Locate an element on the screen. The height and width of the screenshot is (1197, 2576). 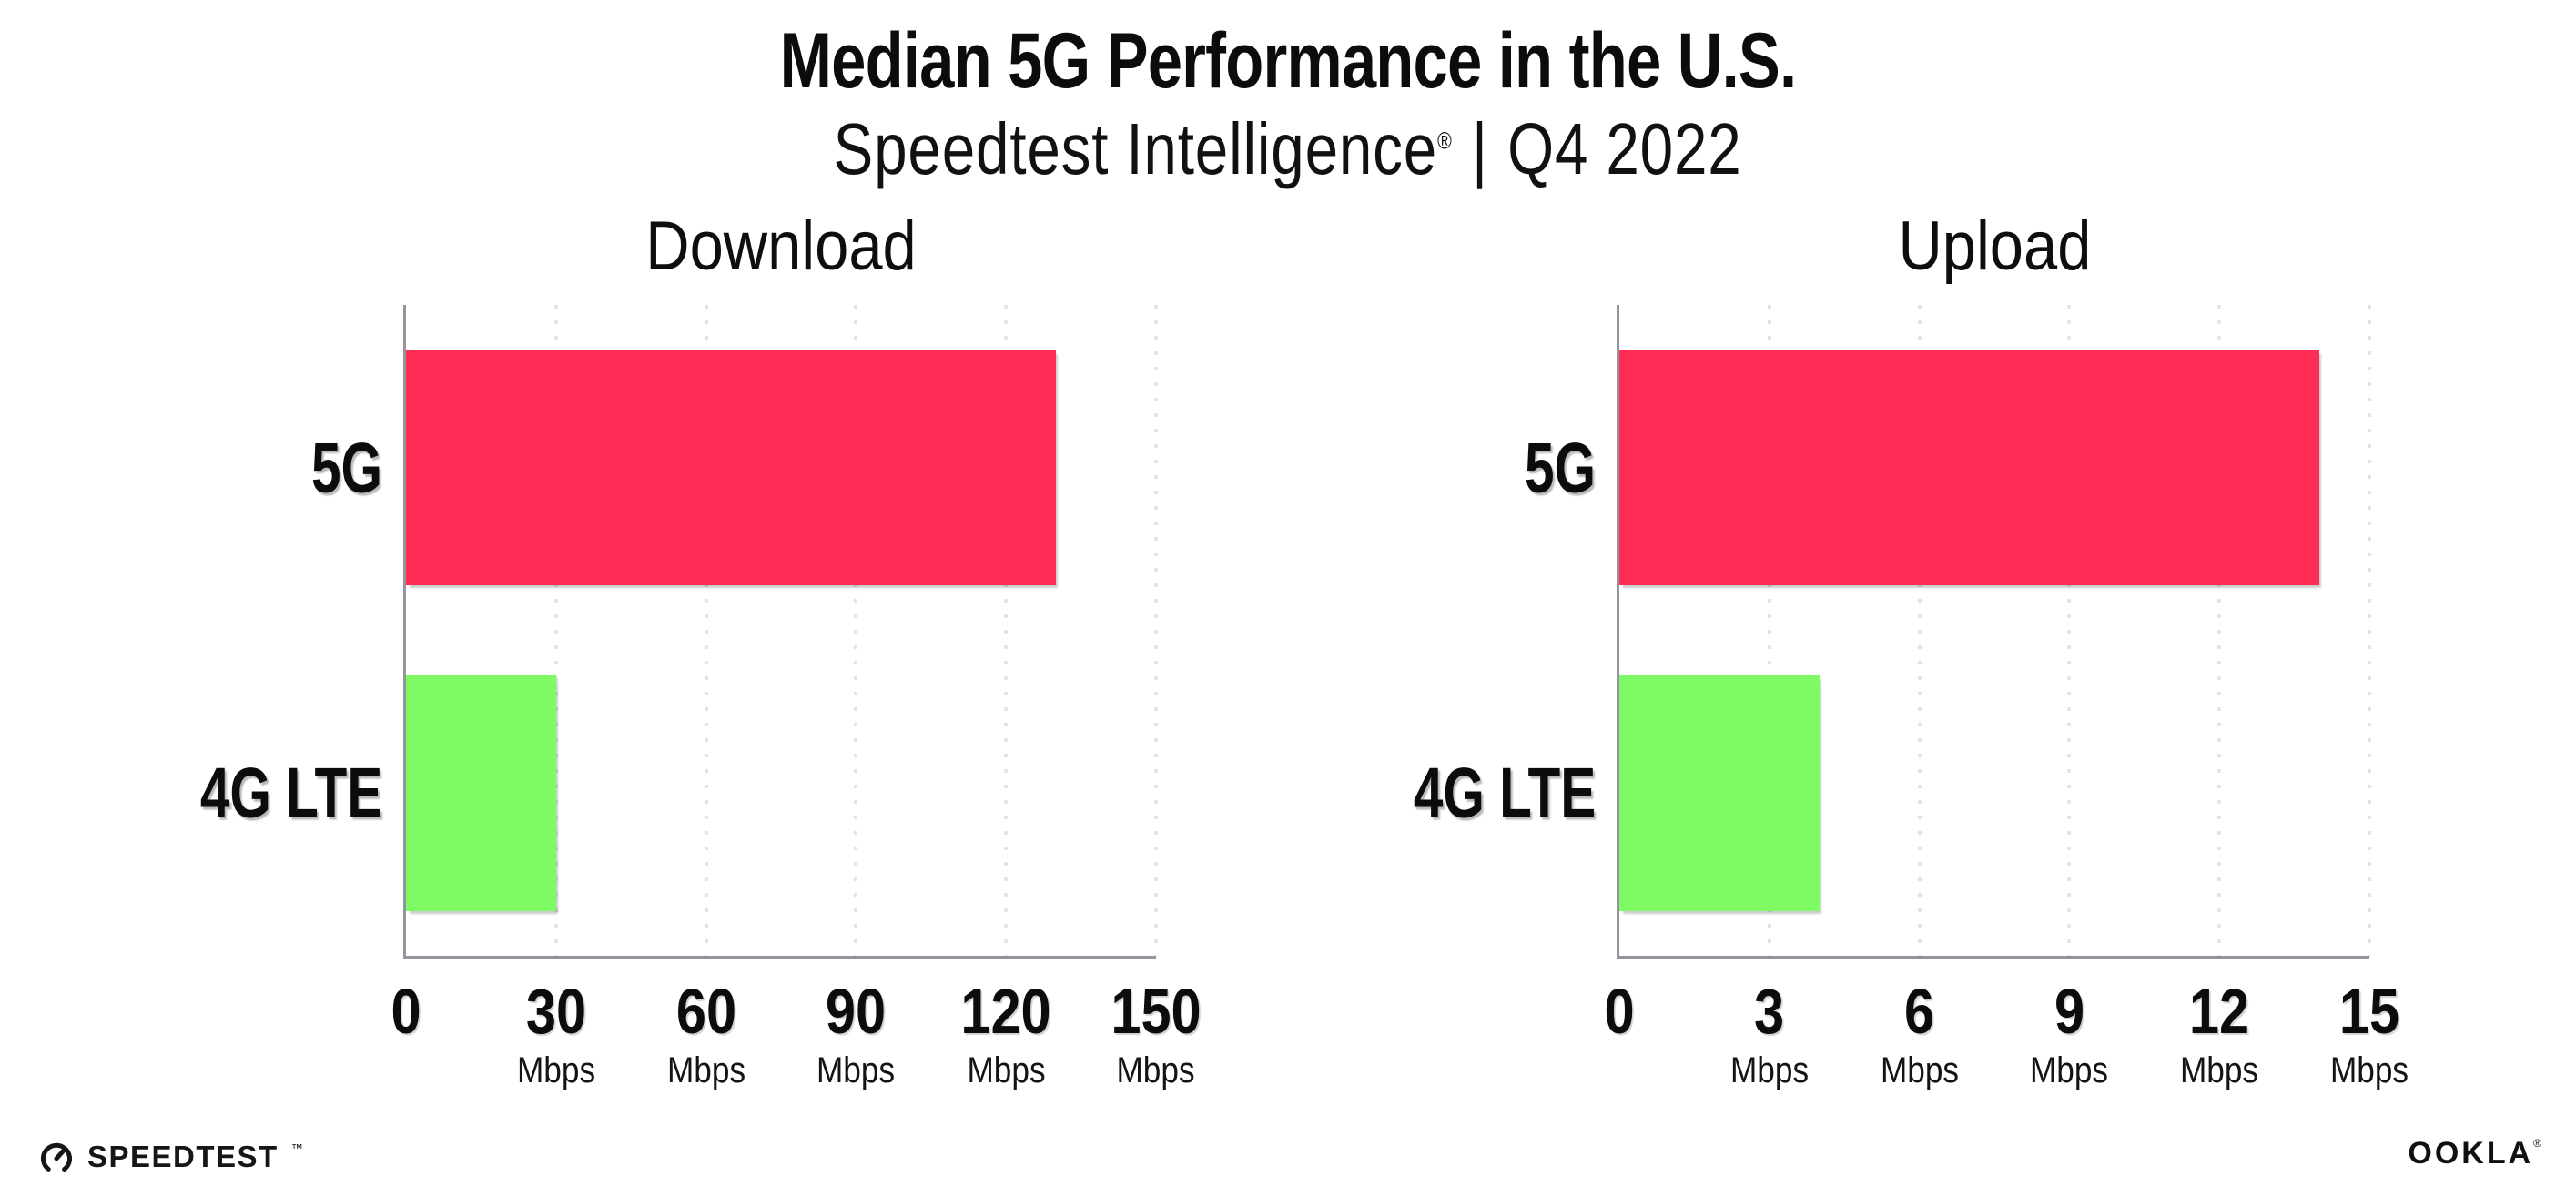
x-tick-6: 6 Mbps is located at coordinates (1919, 1034).